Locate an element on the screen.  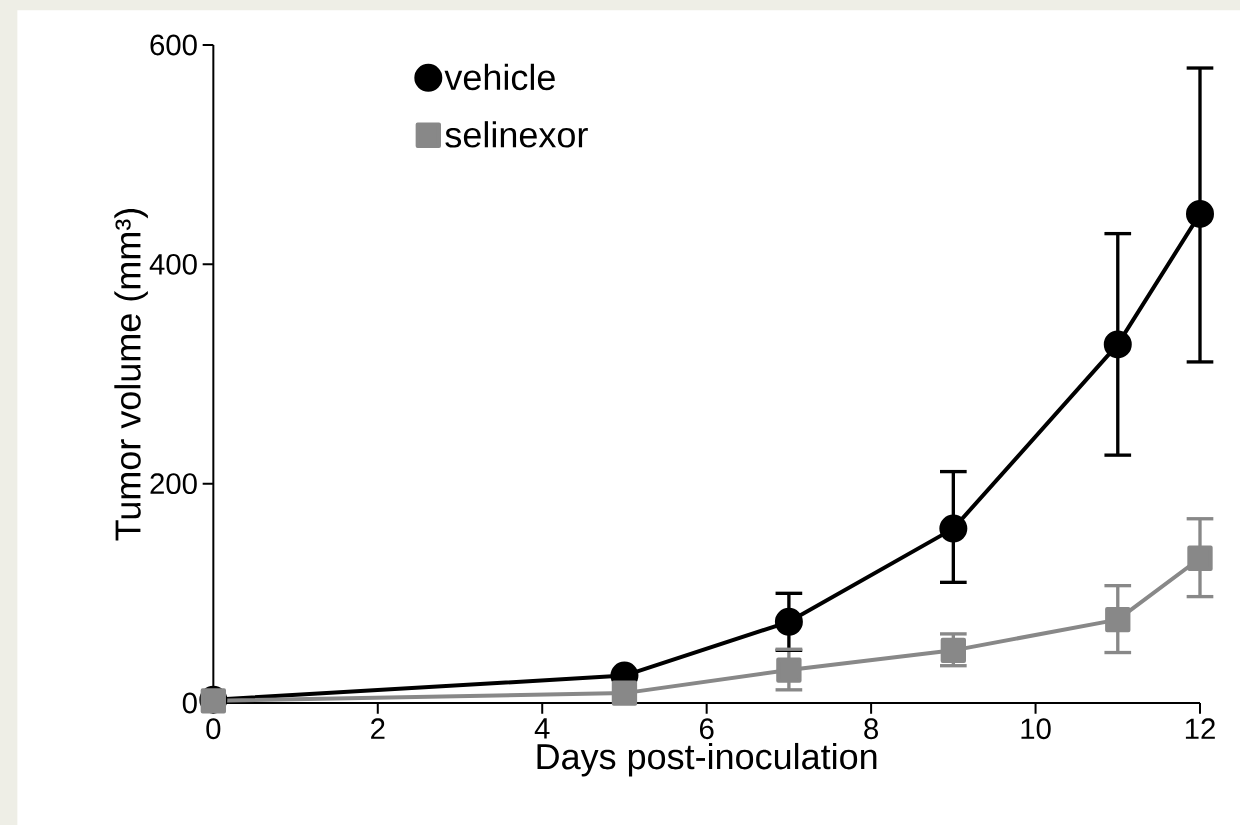
x-tick-label: 6 is located at coordinates (707, 729).